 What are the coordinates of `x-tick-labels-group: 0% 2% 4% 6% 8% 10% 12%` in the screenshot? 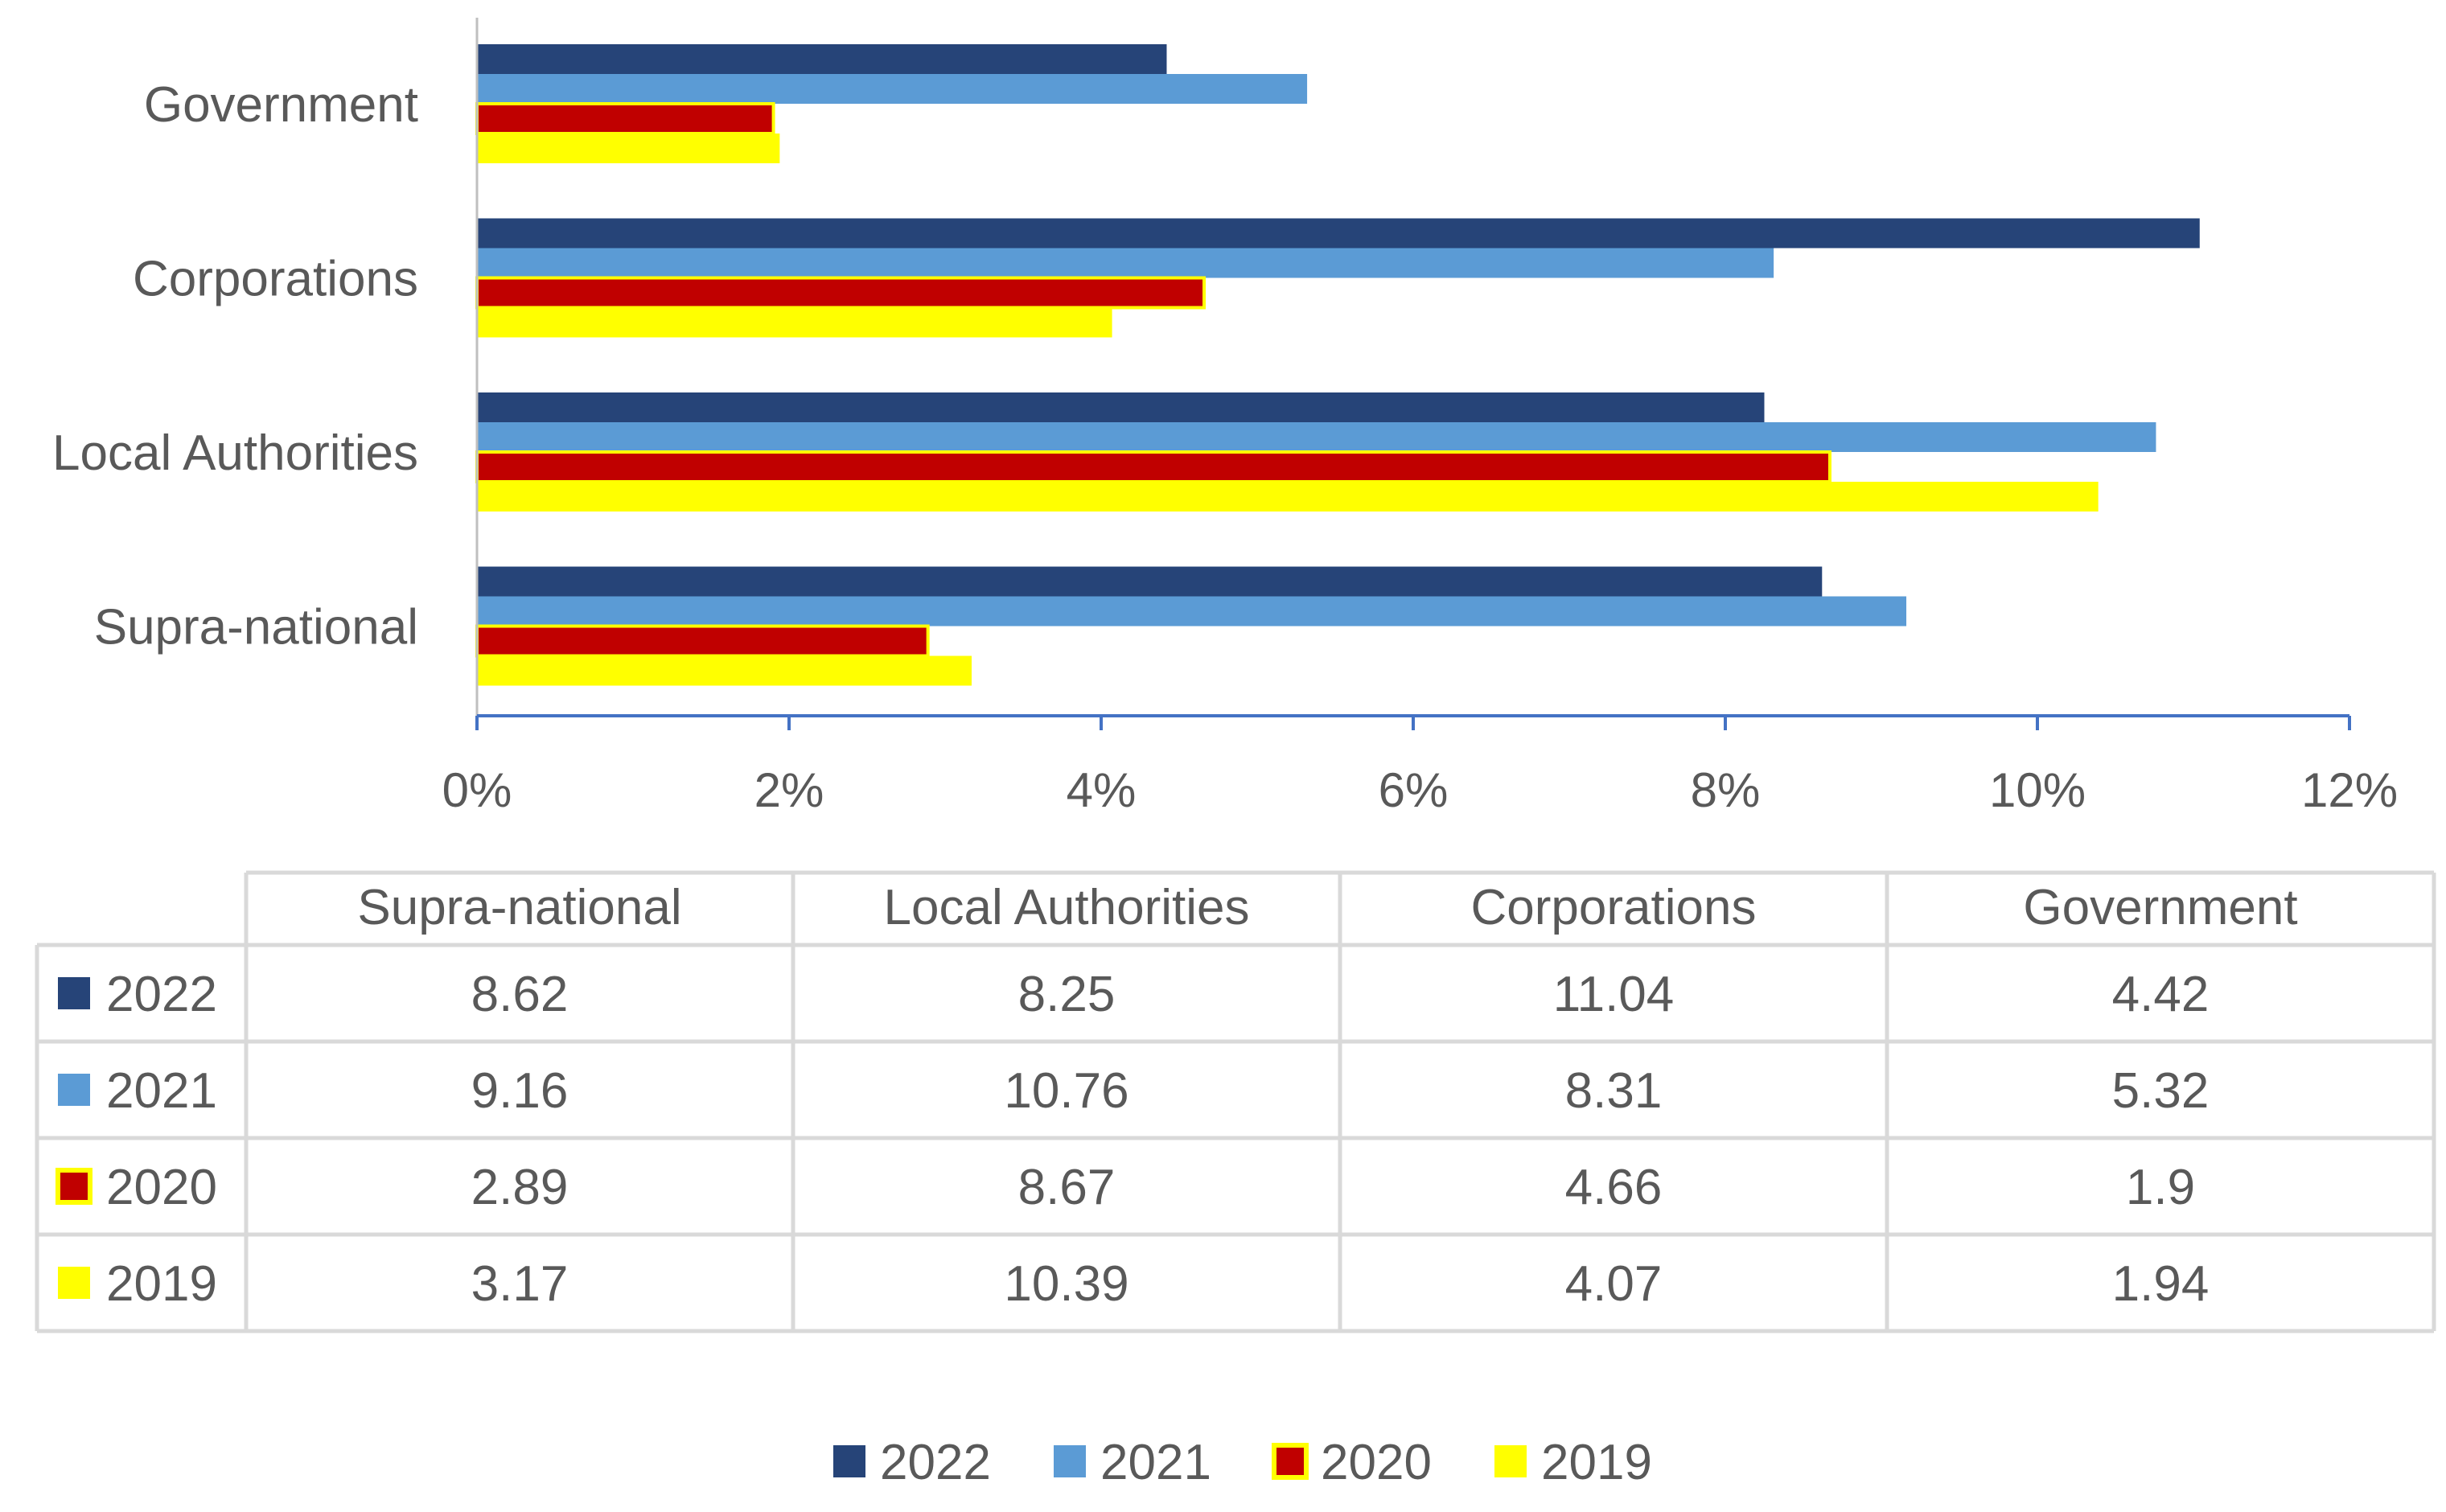 It's located at (1420, 790).